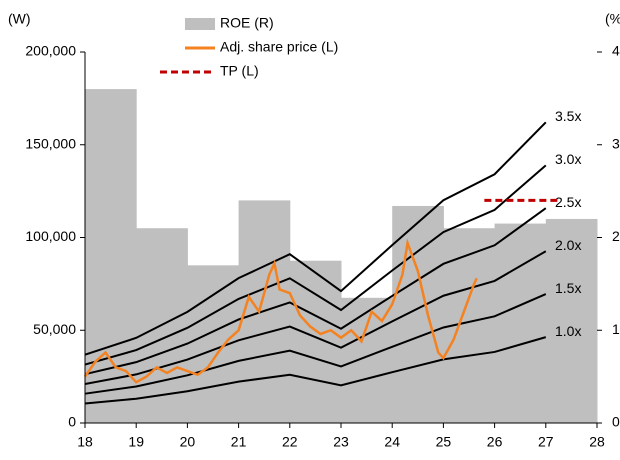 The width and height of the screenshot is (620, 460). What do you see at coordinates (568, 288) in the screenshot?
I see `band-label: 1.5x` at bounding box center [568, 288].